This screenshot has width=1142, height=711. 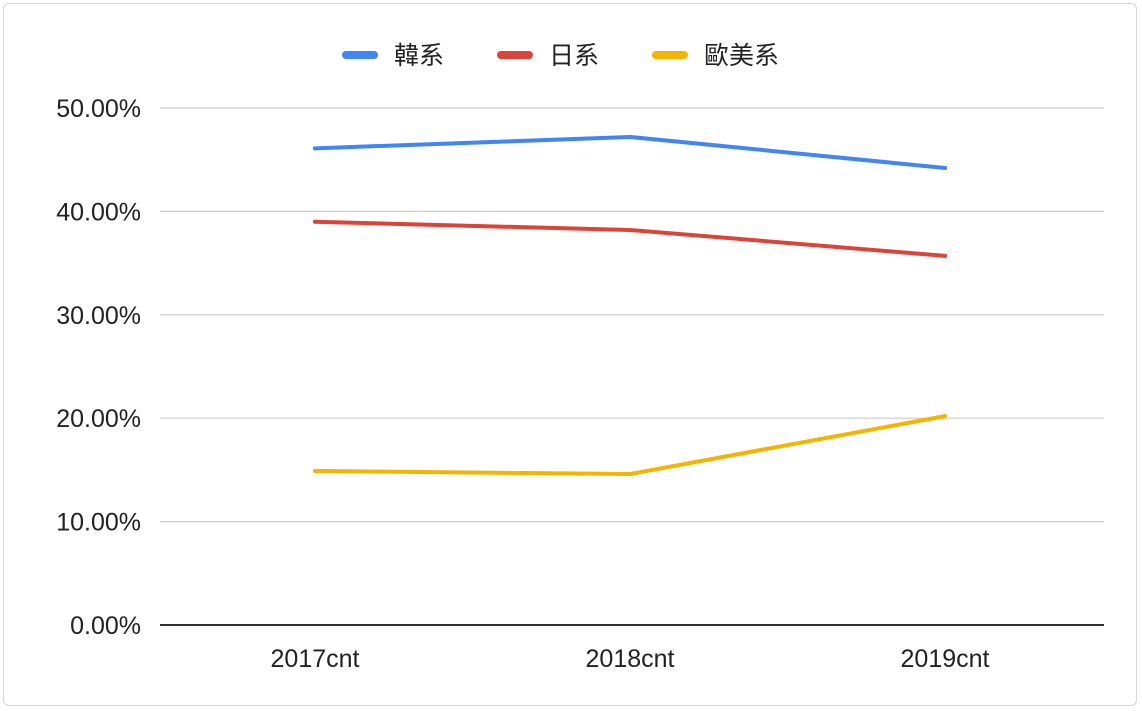 What do you see at coordinates (105, 626) in the screenshot?
I see `y-tick-label: 0.00%` at bounding box center [105, 626].